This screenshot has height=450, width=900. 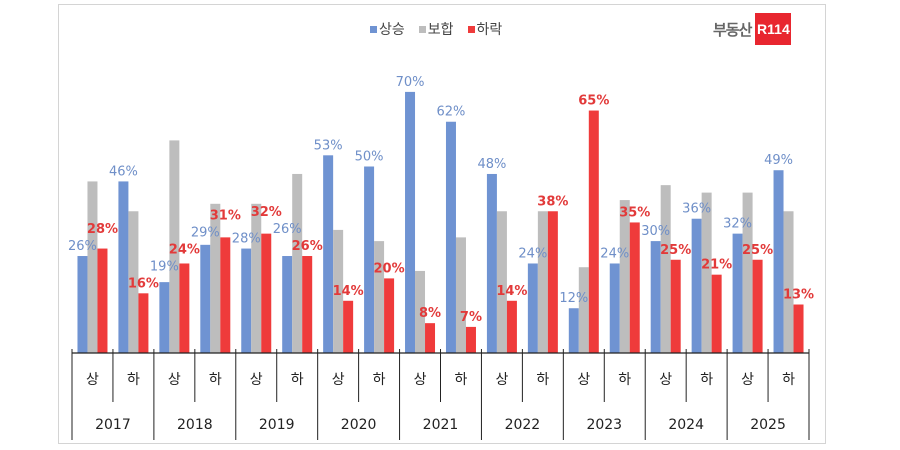 I want to click on data-label: 32%, so click(x=266, y=212).